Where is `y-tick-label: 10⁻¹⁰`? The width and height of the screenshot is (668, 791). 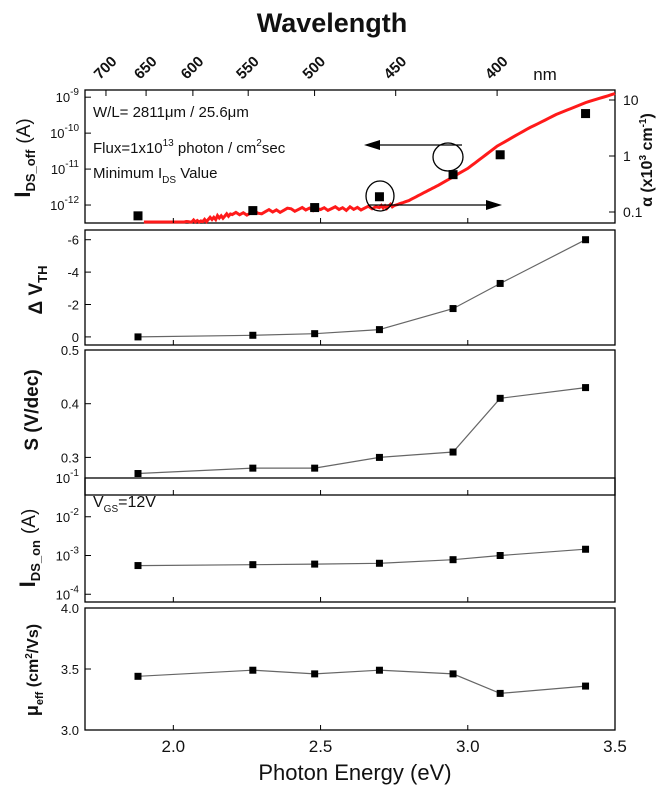
y-tick-label: 10⁻¹⁰ is located at coordinates (64, 132).